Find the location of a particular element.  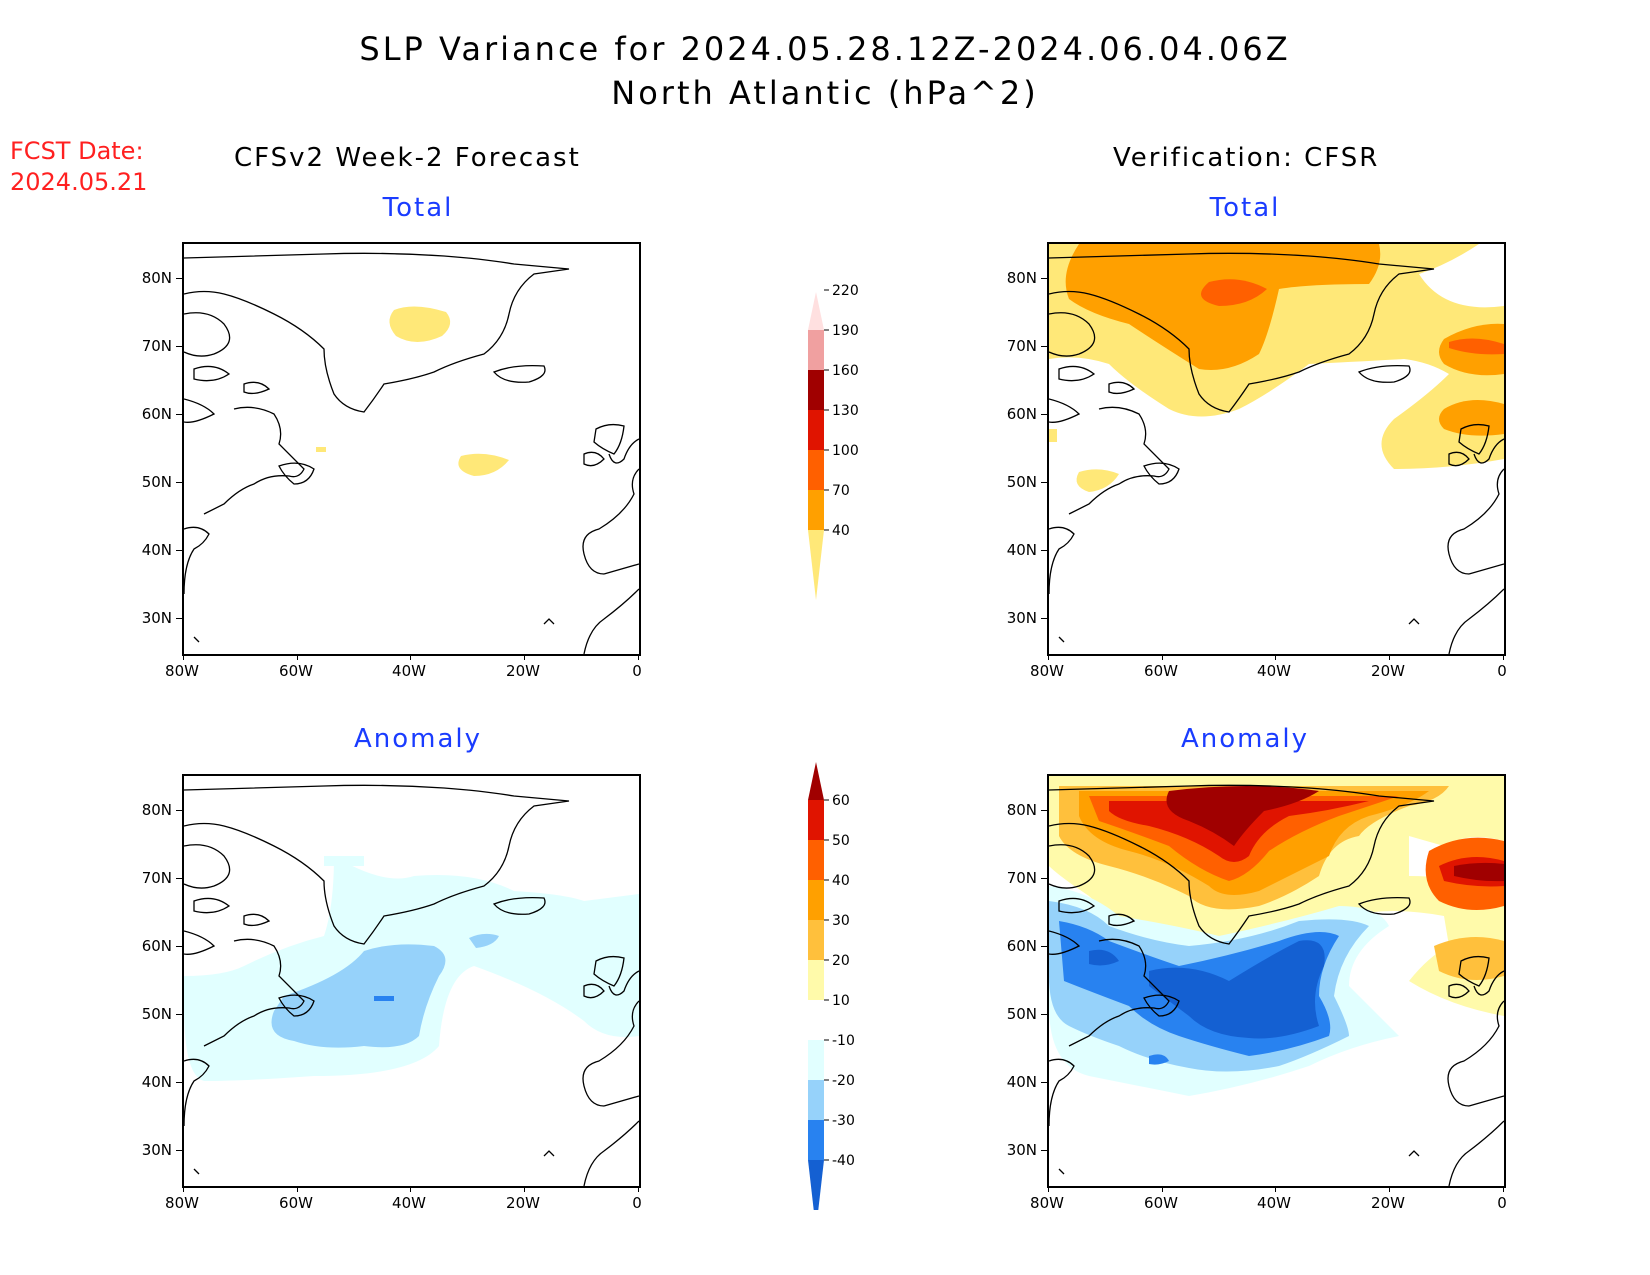

forecast-total-map is located at coordinates (411, 449).